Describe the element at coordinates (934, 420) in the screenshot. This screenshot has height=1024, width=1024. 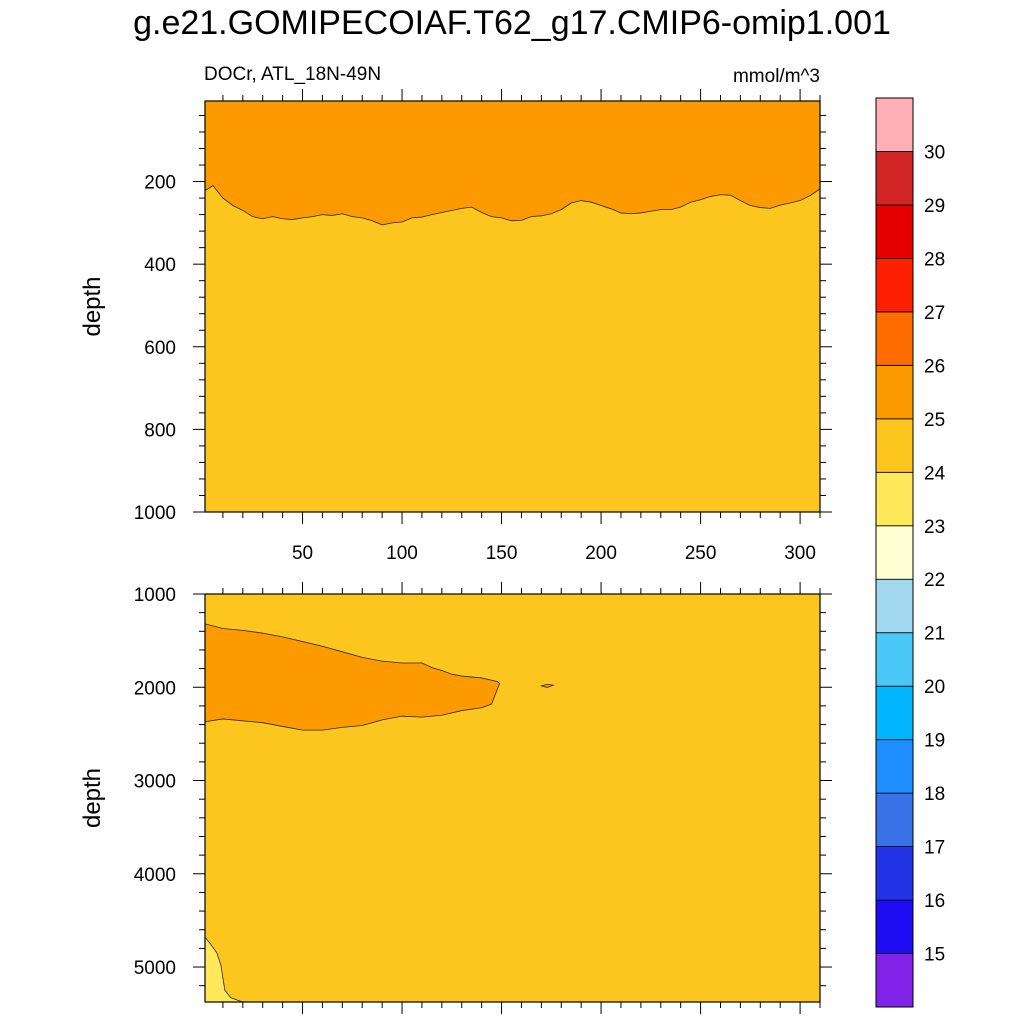
I see `colorbar-label: 25` at that location.